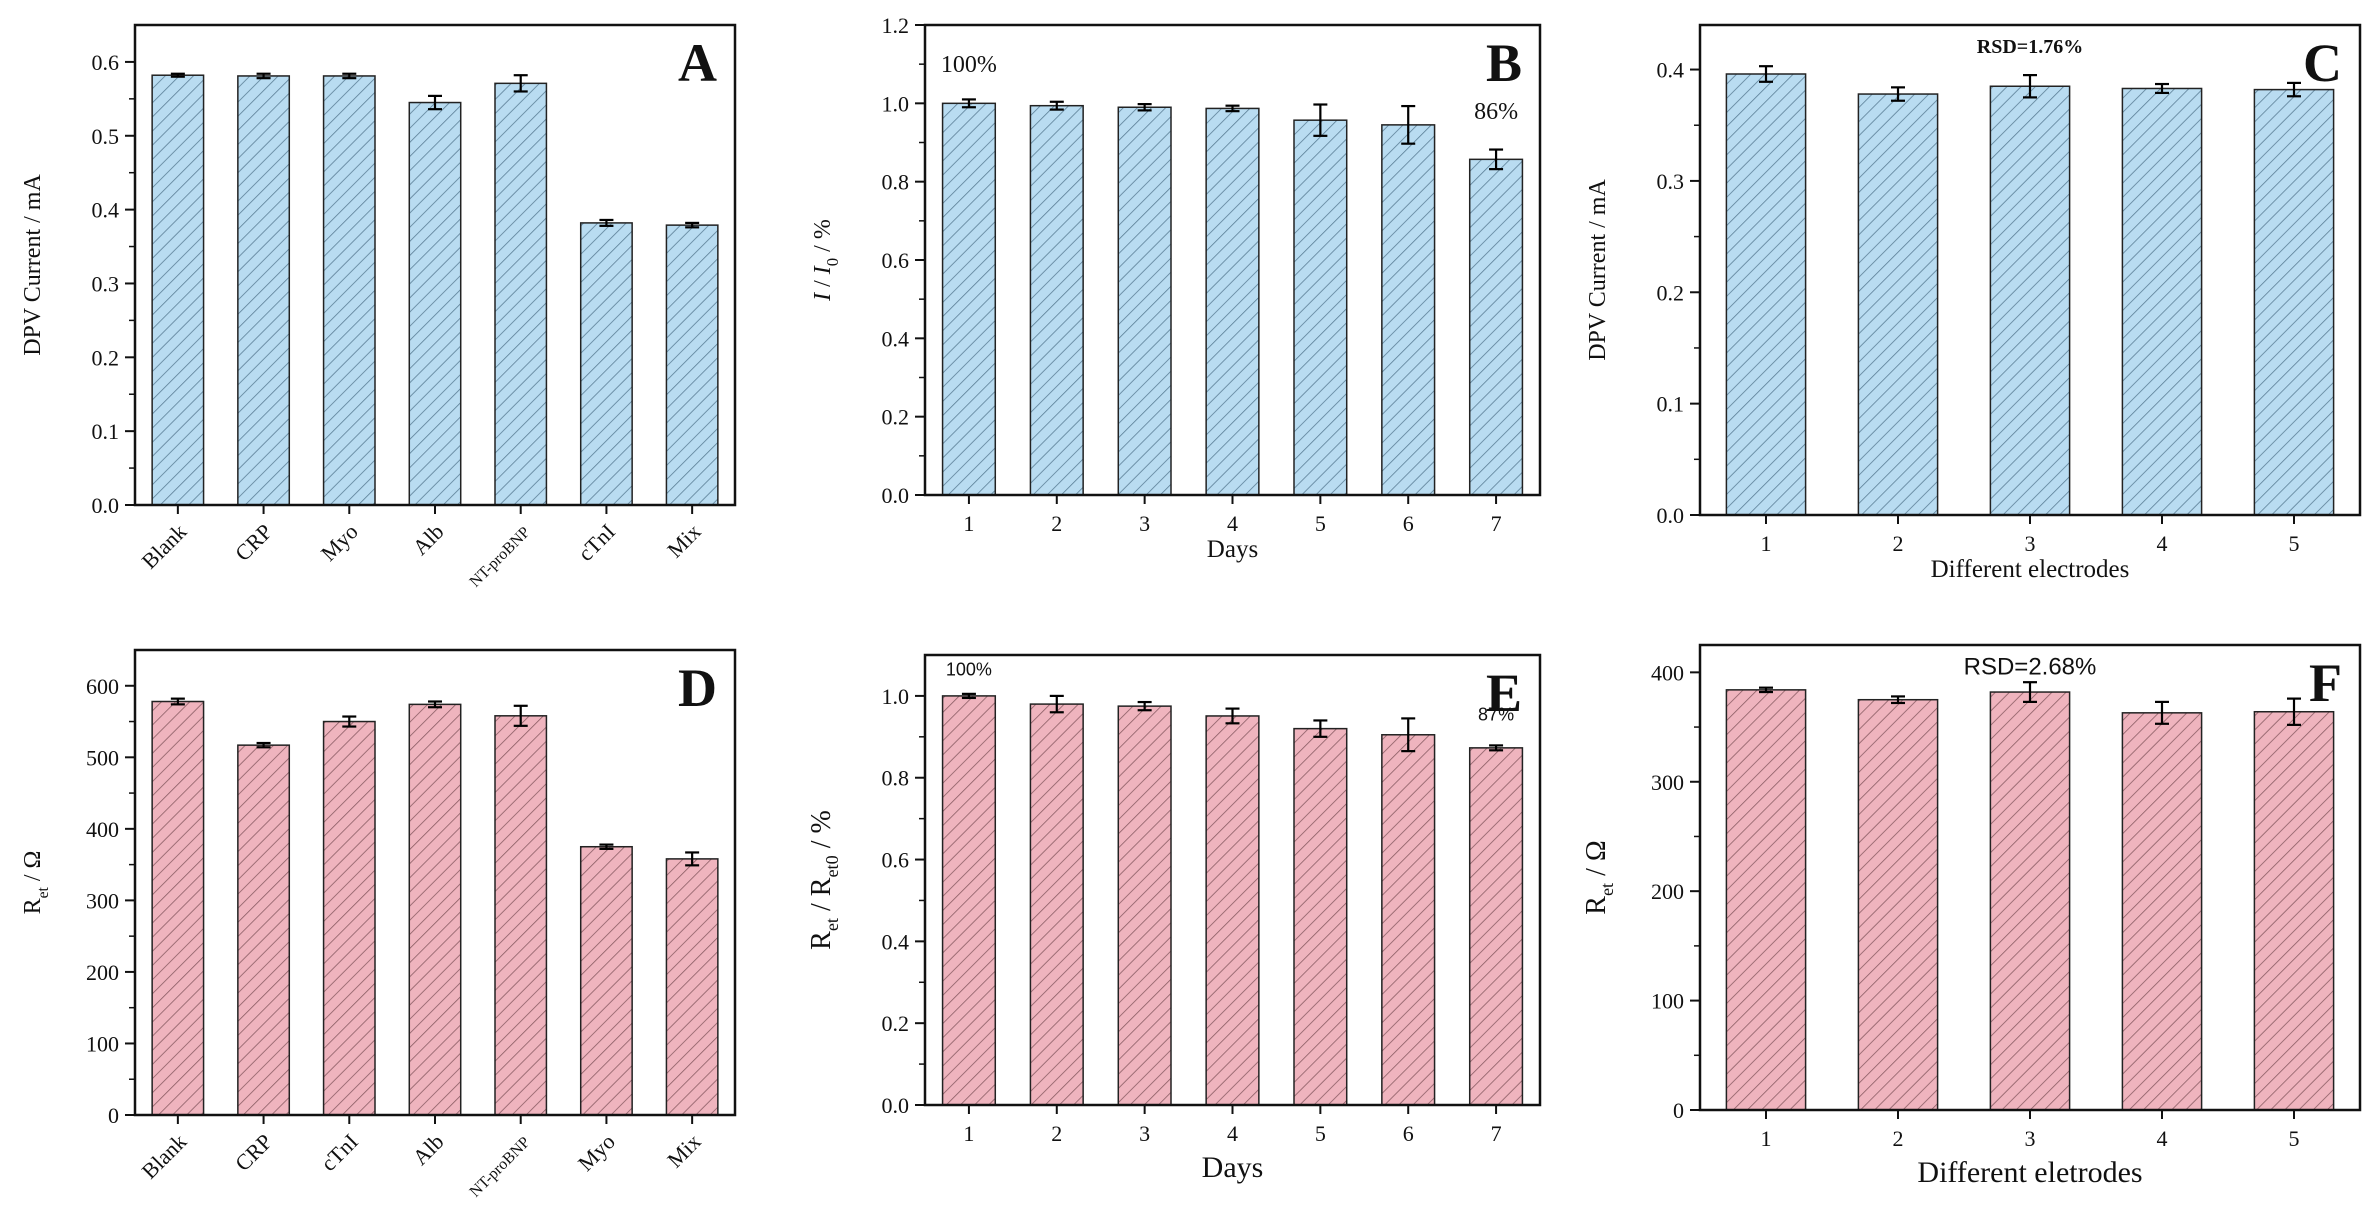 The image size is (2370, 1230). What do you see at coordinates (1504, 693) in the screenshot?
I see `panel-label: E` at bounding box center [1504, 693].